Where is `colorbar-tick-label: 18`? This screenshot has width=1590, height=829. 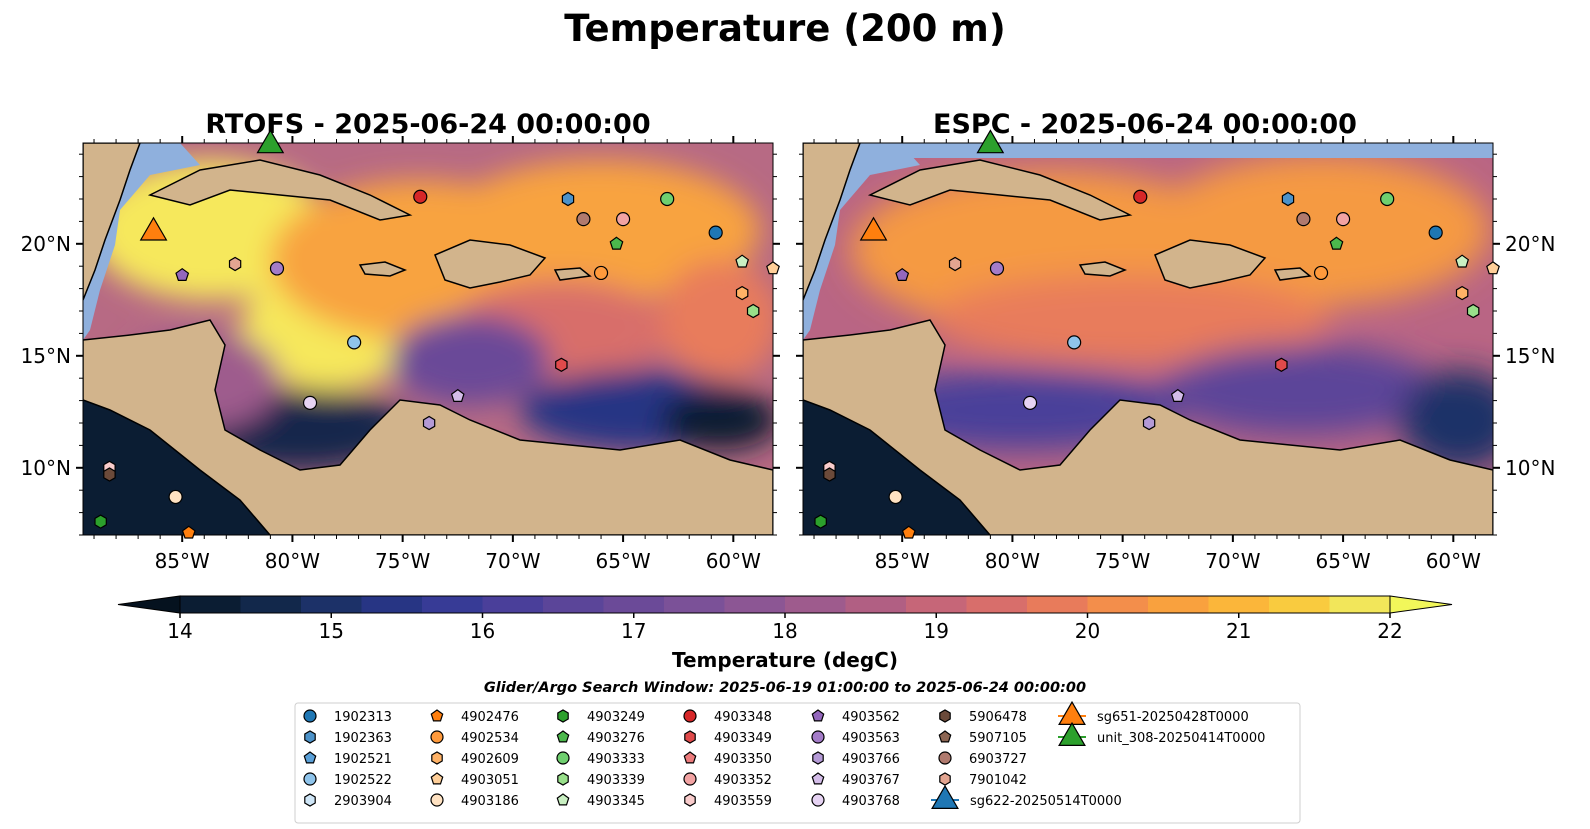 colorbar-tick-label: 18 is located at coordinates (784, 631).